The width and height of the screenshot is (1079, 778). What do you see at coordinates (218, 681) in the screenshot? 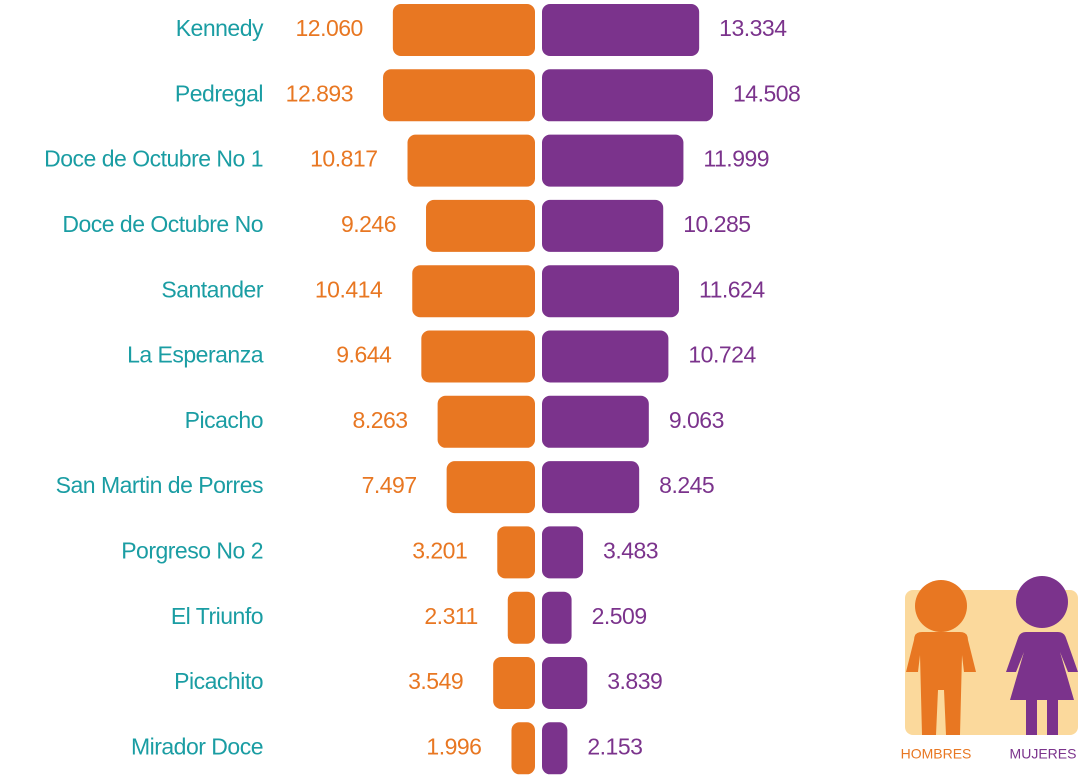
I see `category-label: Picachito` at bounding box center [218, 681].